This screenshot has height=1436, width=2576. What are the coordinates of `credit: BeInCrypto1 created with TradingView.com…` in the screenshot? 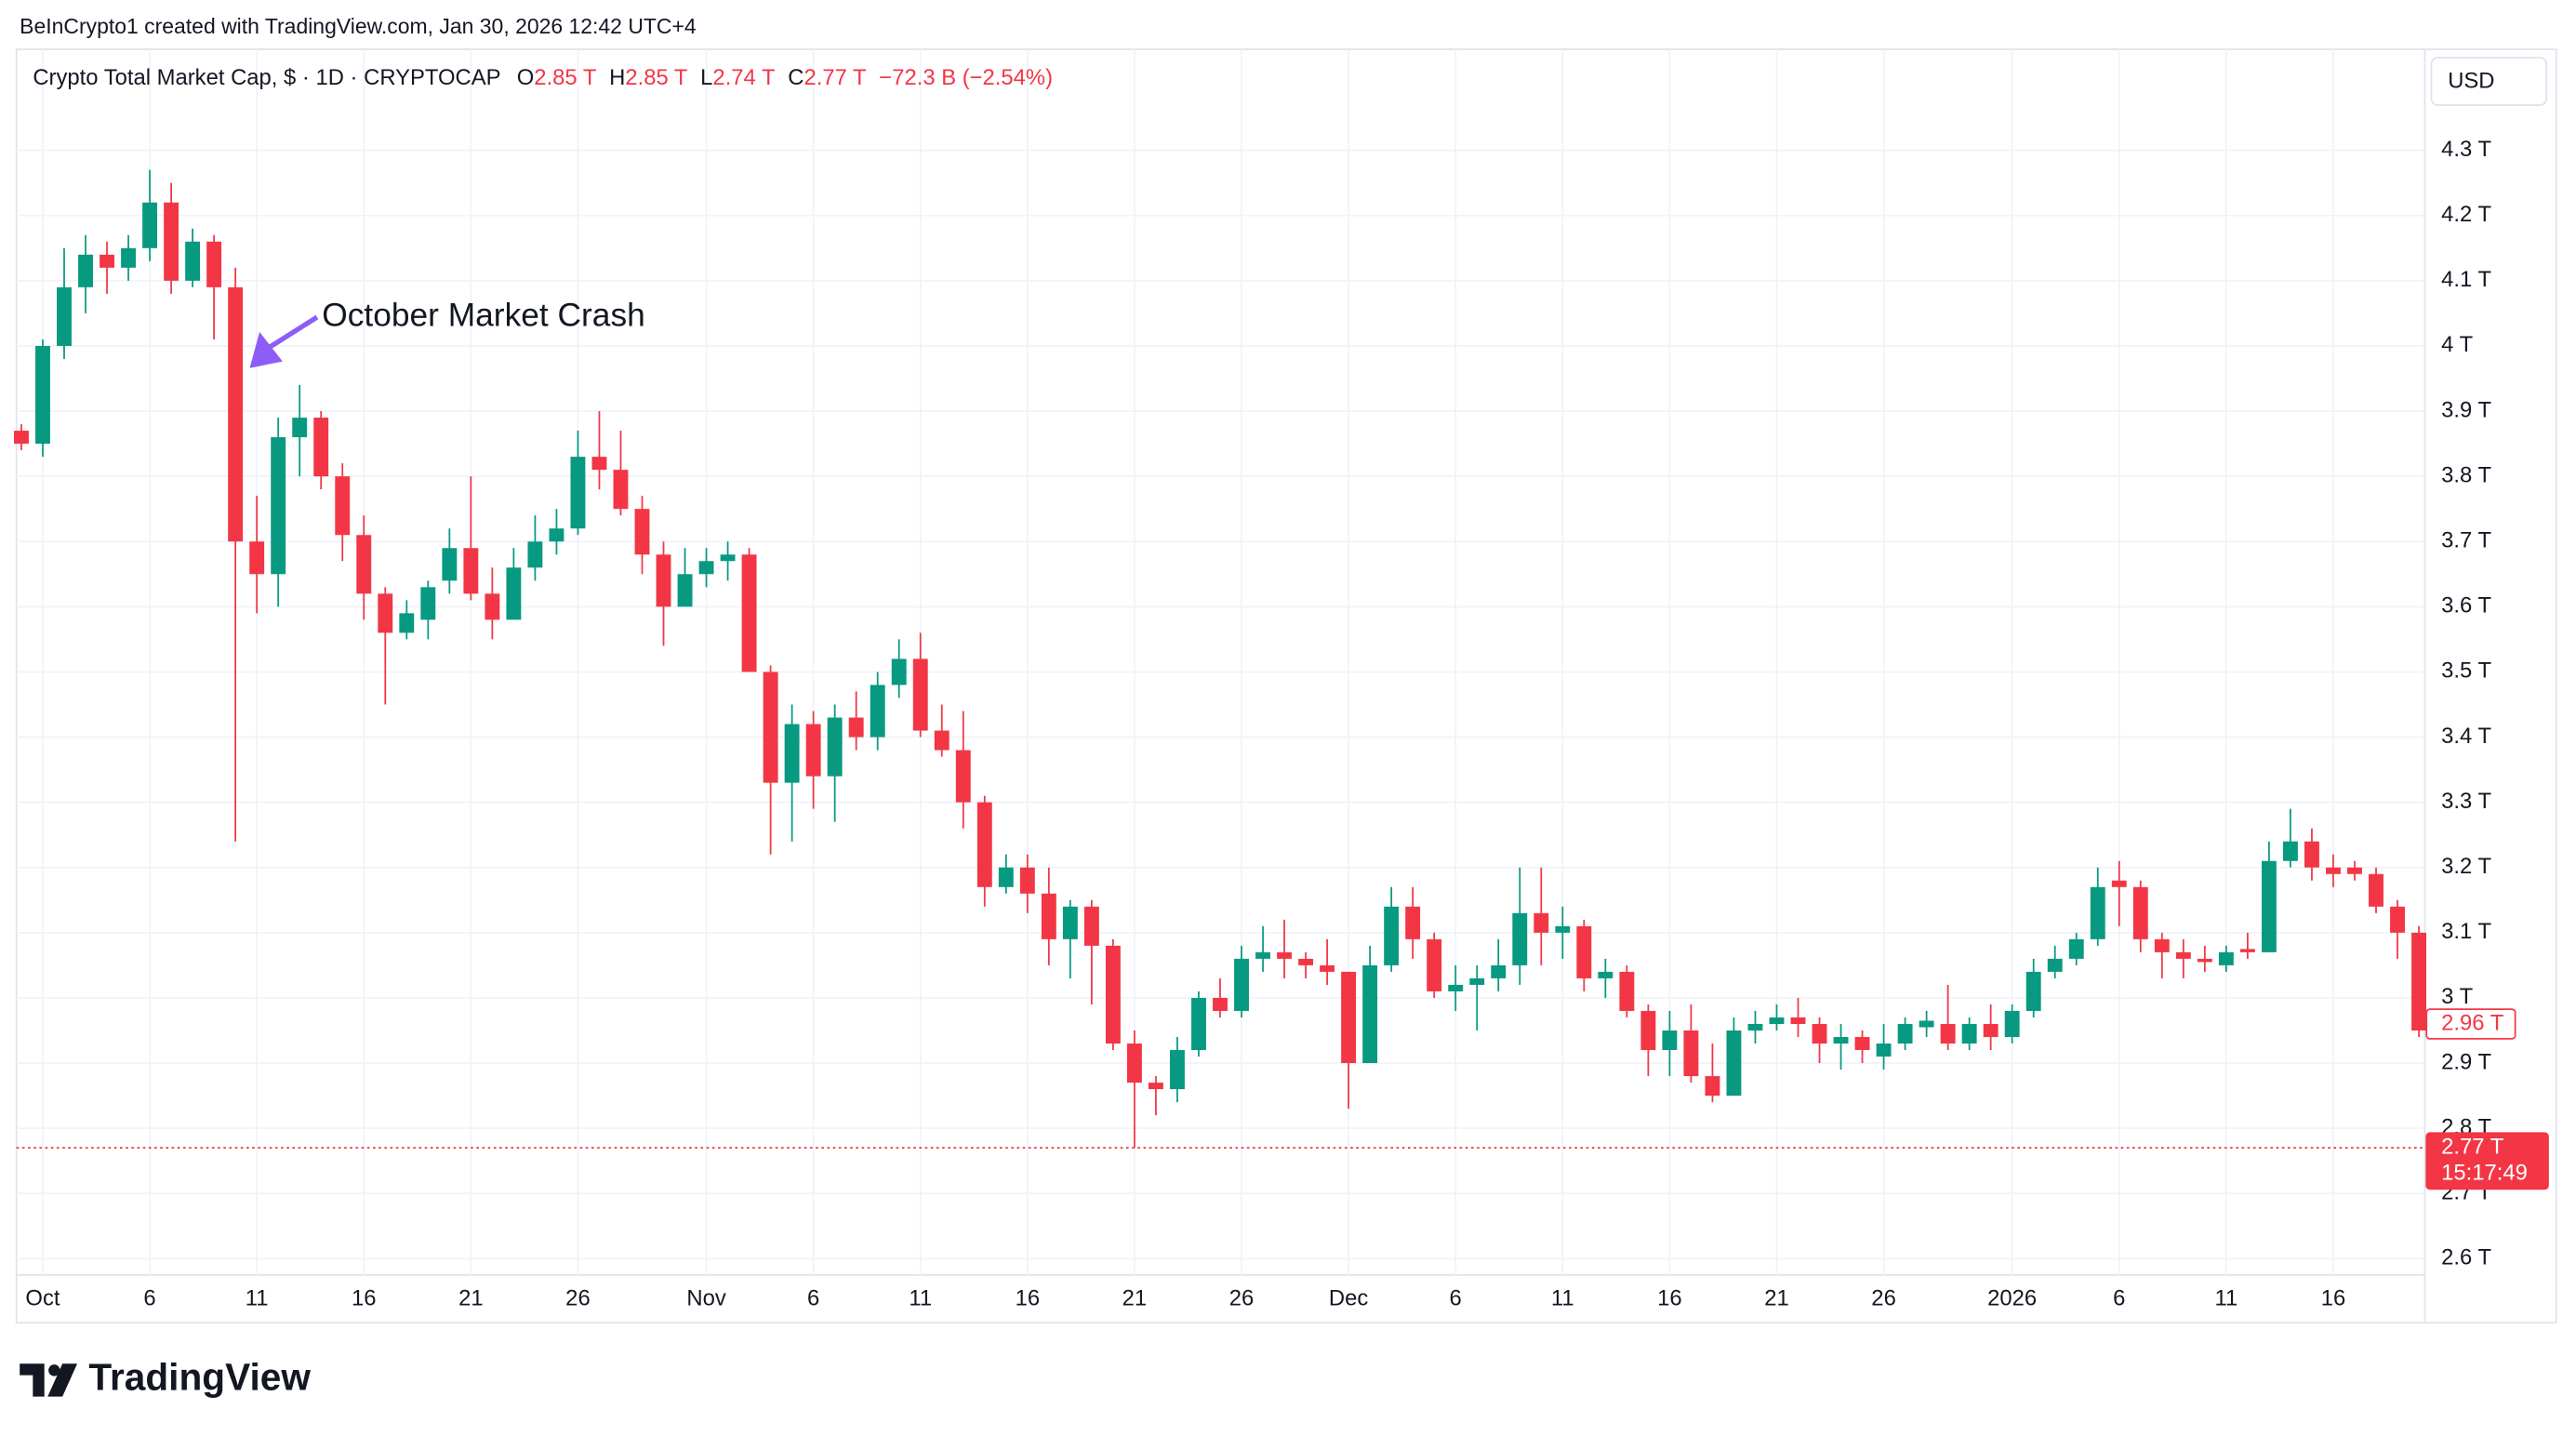 It's located at (358, 26).